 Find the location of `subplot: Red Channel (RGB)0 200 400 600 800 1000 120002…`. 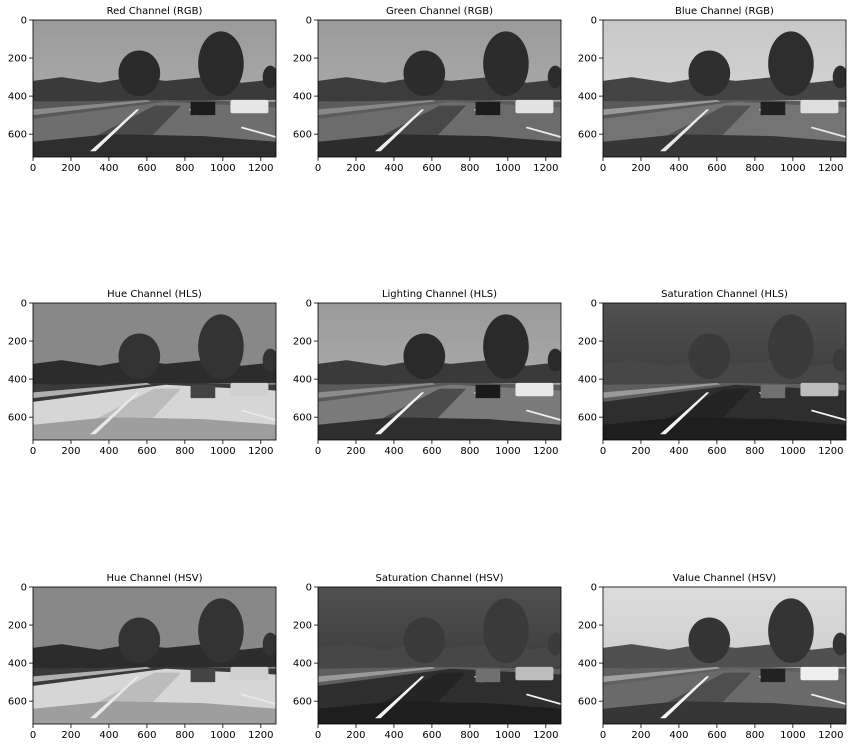

subplot: Red Channel (RGB)0 200 400 600 800 1000 120002… is located at coordinates (143, 90).